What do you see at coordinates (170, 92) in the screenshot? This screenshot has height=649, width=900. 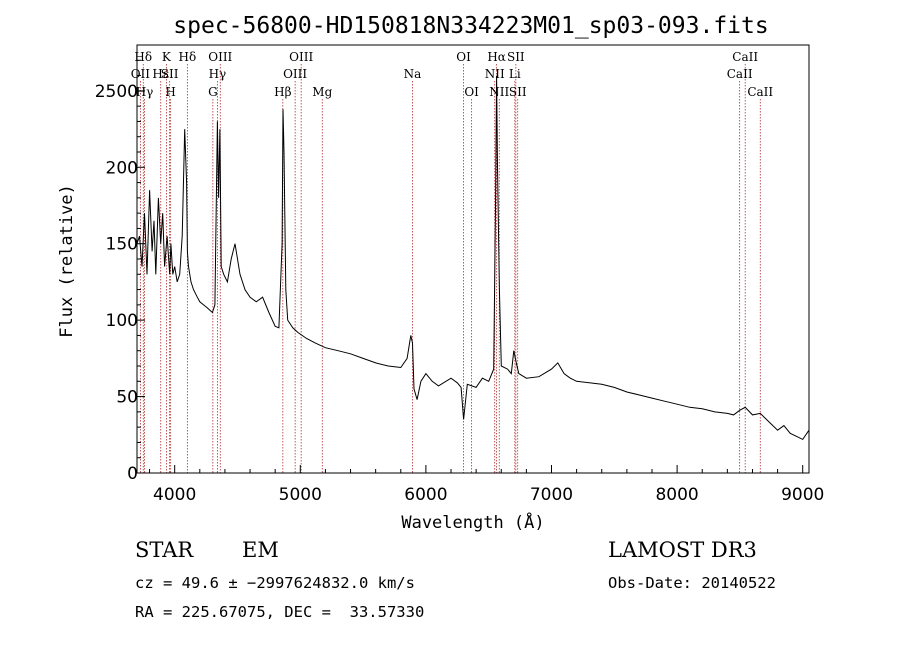 I see `line-label-6: H` at bounding box center [170, 92].